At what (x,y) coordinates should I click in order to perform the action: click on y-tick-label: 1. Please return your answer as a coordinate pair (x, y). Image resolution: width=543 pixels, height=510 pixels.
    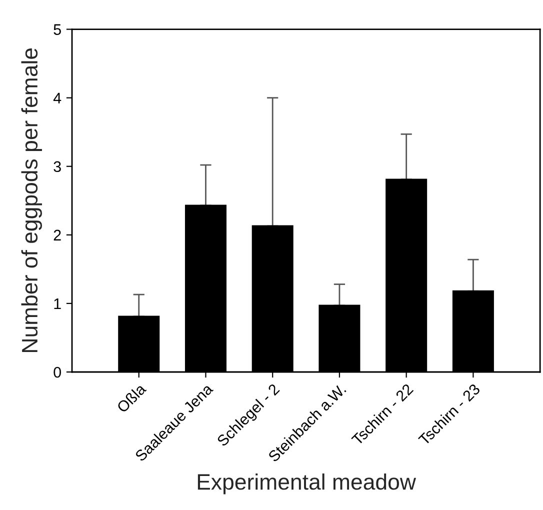
    Looking at the image, I should click on (57, 303).